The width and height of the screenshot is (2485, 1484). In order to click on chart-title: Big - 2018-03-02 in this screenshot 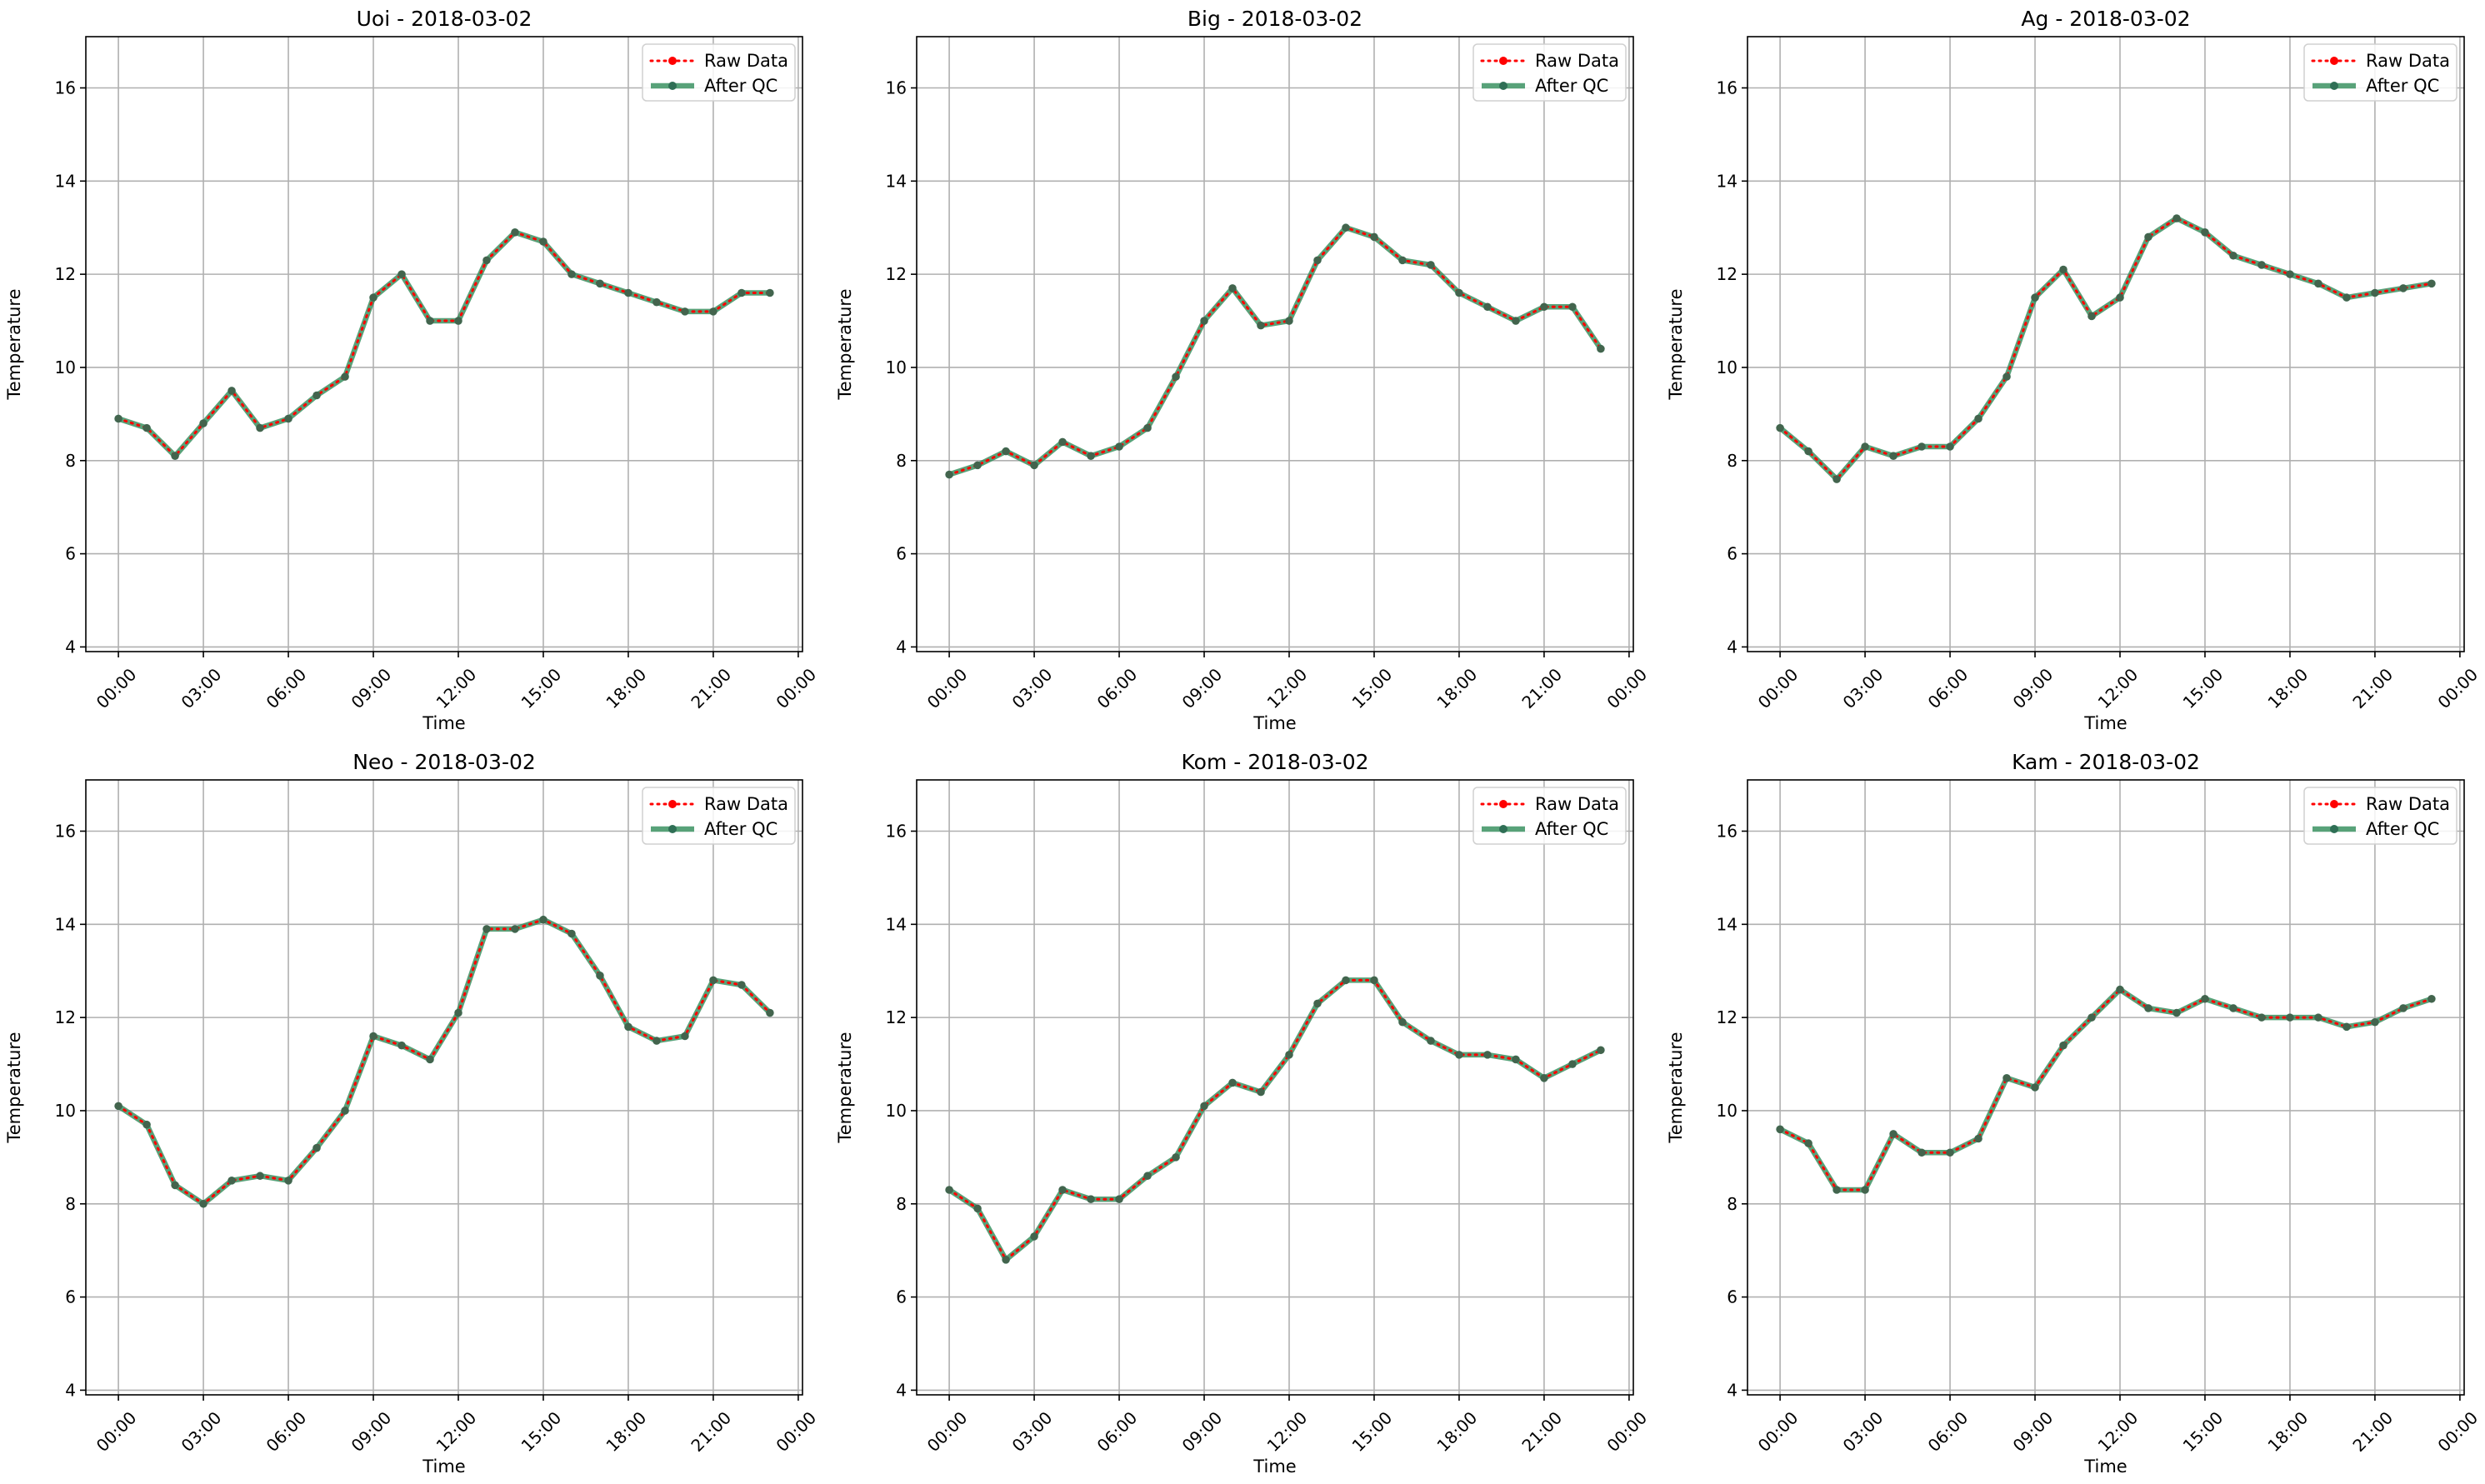, I will do `click(1275, 19)`.